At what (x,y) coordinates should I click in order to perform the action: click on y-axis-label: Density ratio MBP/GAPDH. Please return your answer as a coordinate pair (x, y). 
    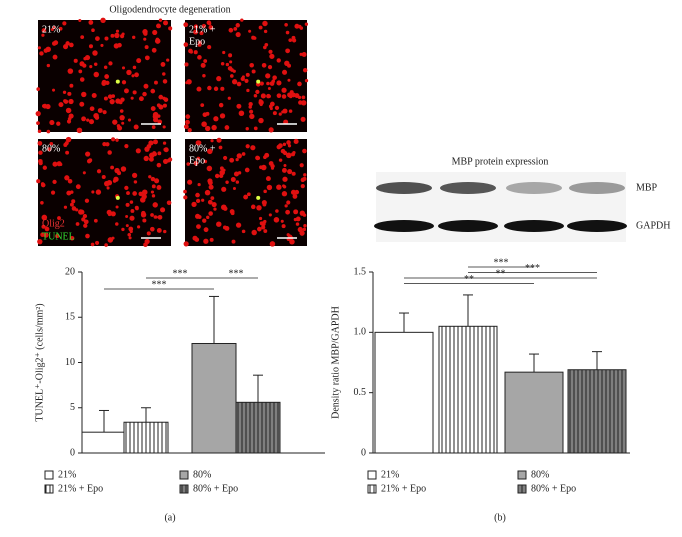
    Looking at the image, I should click on (335, 362).